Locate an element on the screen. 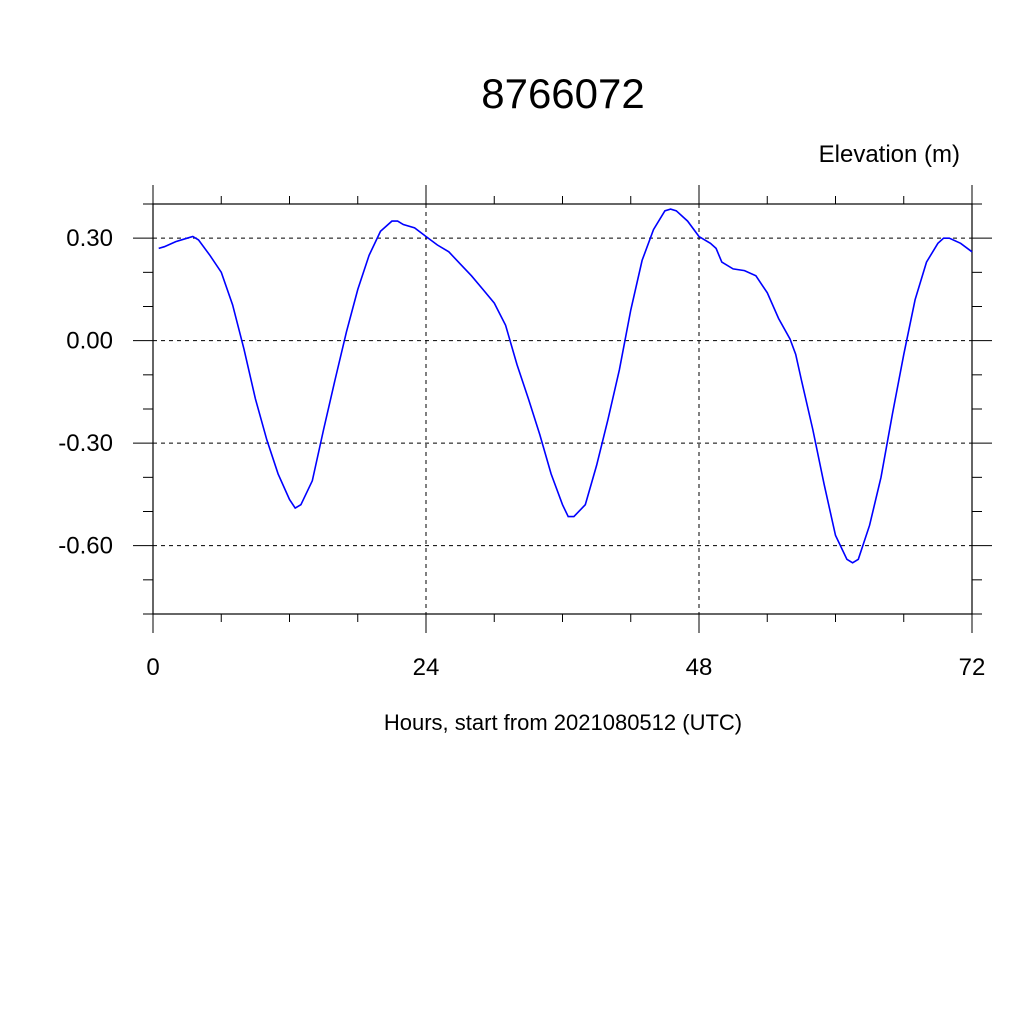  x-axis-label: Hours, start from 2021080512 (UTC) is located at coordinates (563, 722).